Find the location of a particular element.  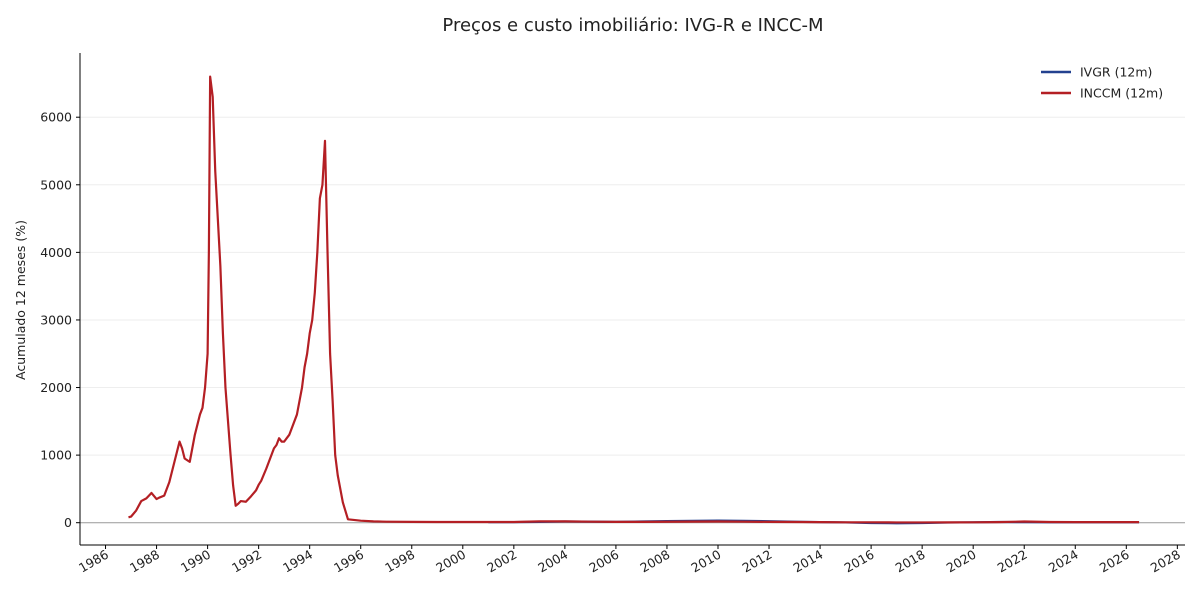

x-tick-label-18: 2022 is located at coordinates (1012, 561).